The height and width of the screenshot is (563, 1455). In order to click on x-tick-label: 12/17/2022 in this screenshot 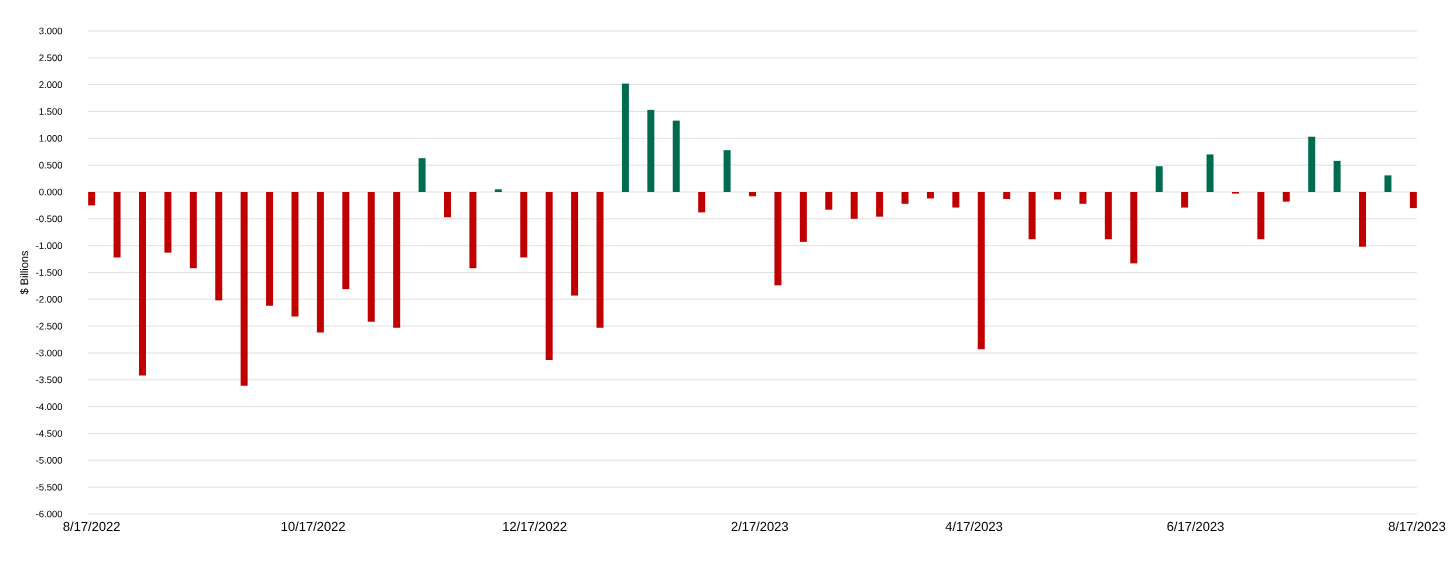, I will do `click(535, 526)`.